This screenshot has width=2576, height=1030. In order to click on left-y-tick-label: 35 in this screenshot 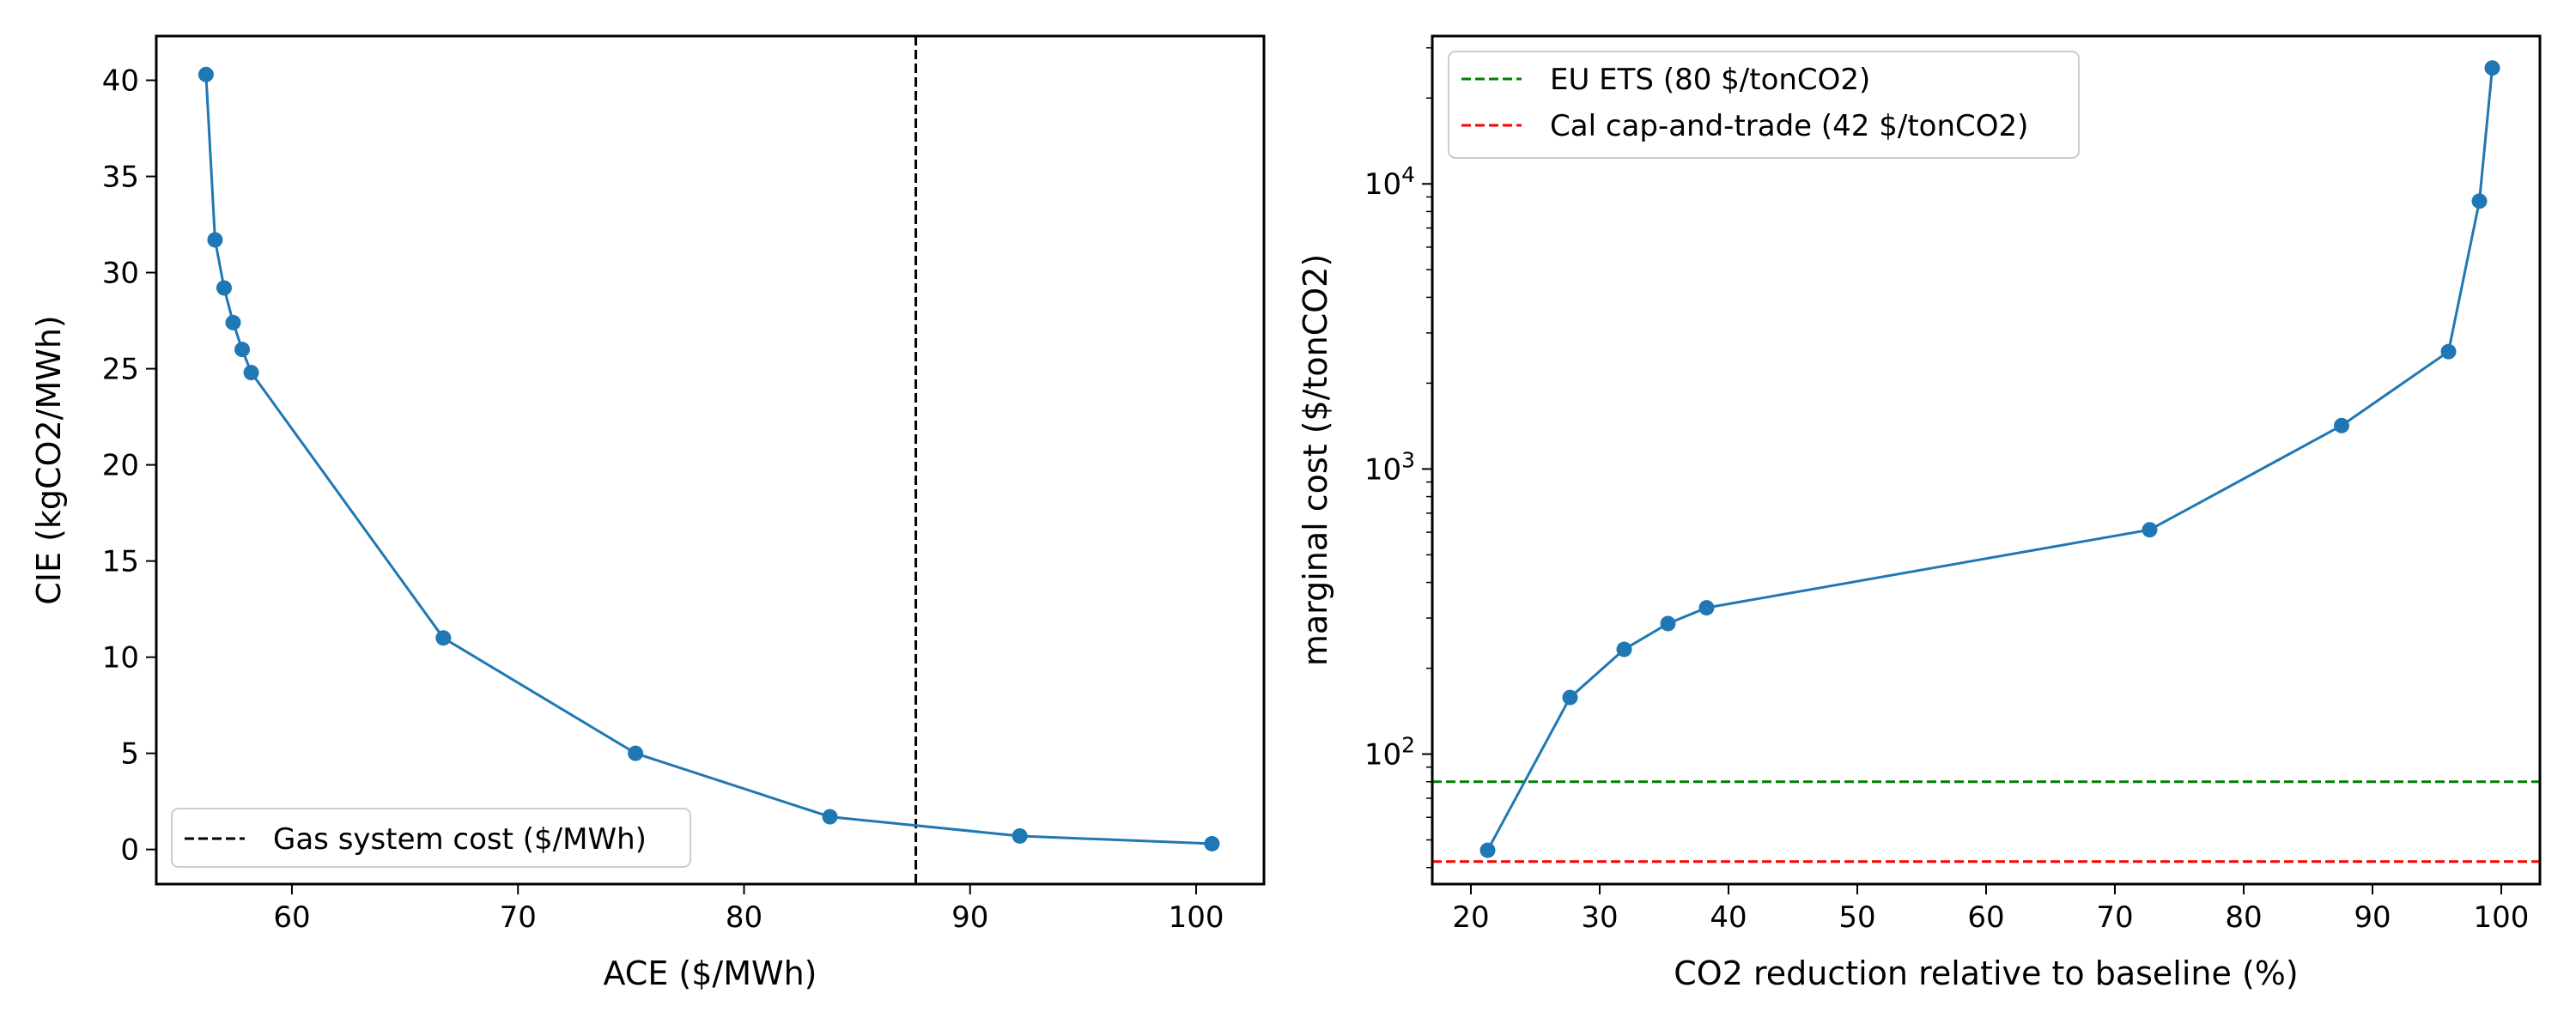, I will do `click(121, 178)`.